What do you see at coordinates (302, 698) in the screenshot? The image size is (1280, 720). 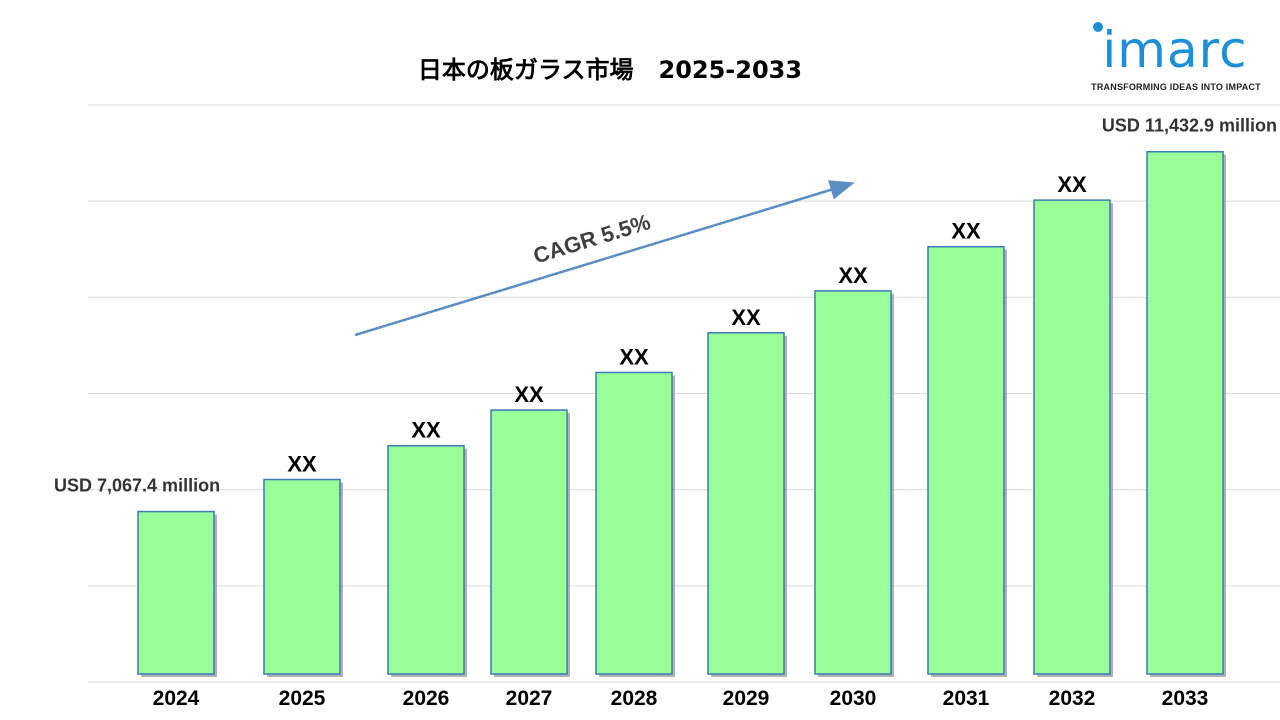 I see `x-tick-2025: 2025` at bounding box center [302, 698].